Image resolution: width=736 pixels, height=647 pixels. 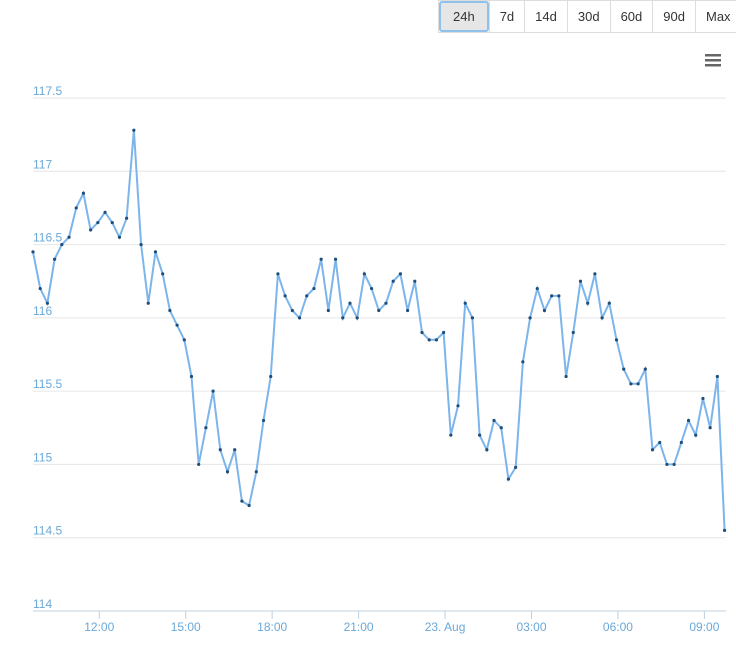 What do you see at coordinates (715, 16) in the screenshot?
I see `range-button: Max` at bounding box center [715, 16].